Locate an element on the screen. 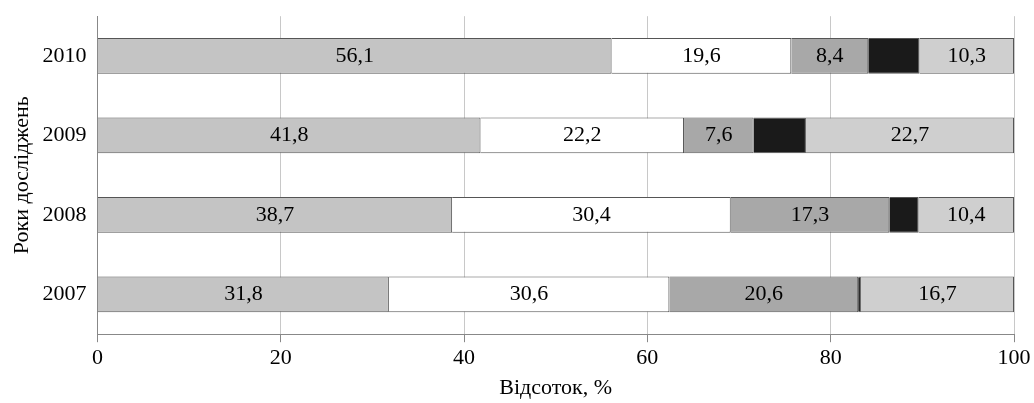  y-tick-label: 2007 is located at coordinates (64, 293).